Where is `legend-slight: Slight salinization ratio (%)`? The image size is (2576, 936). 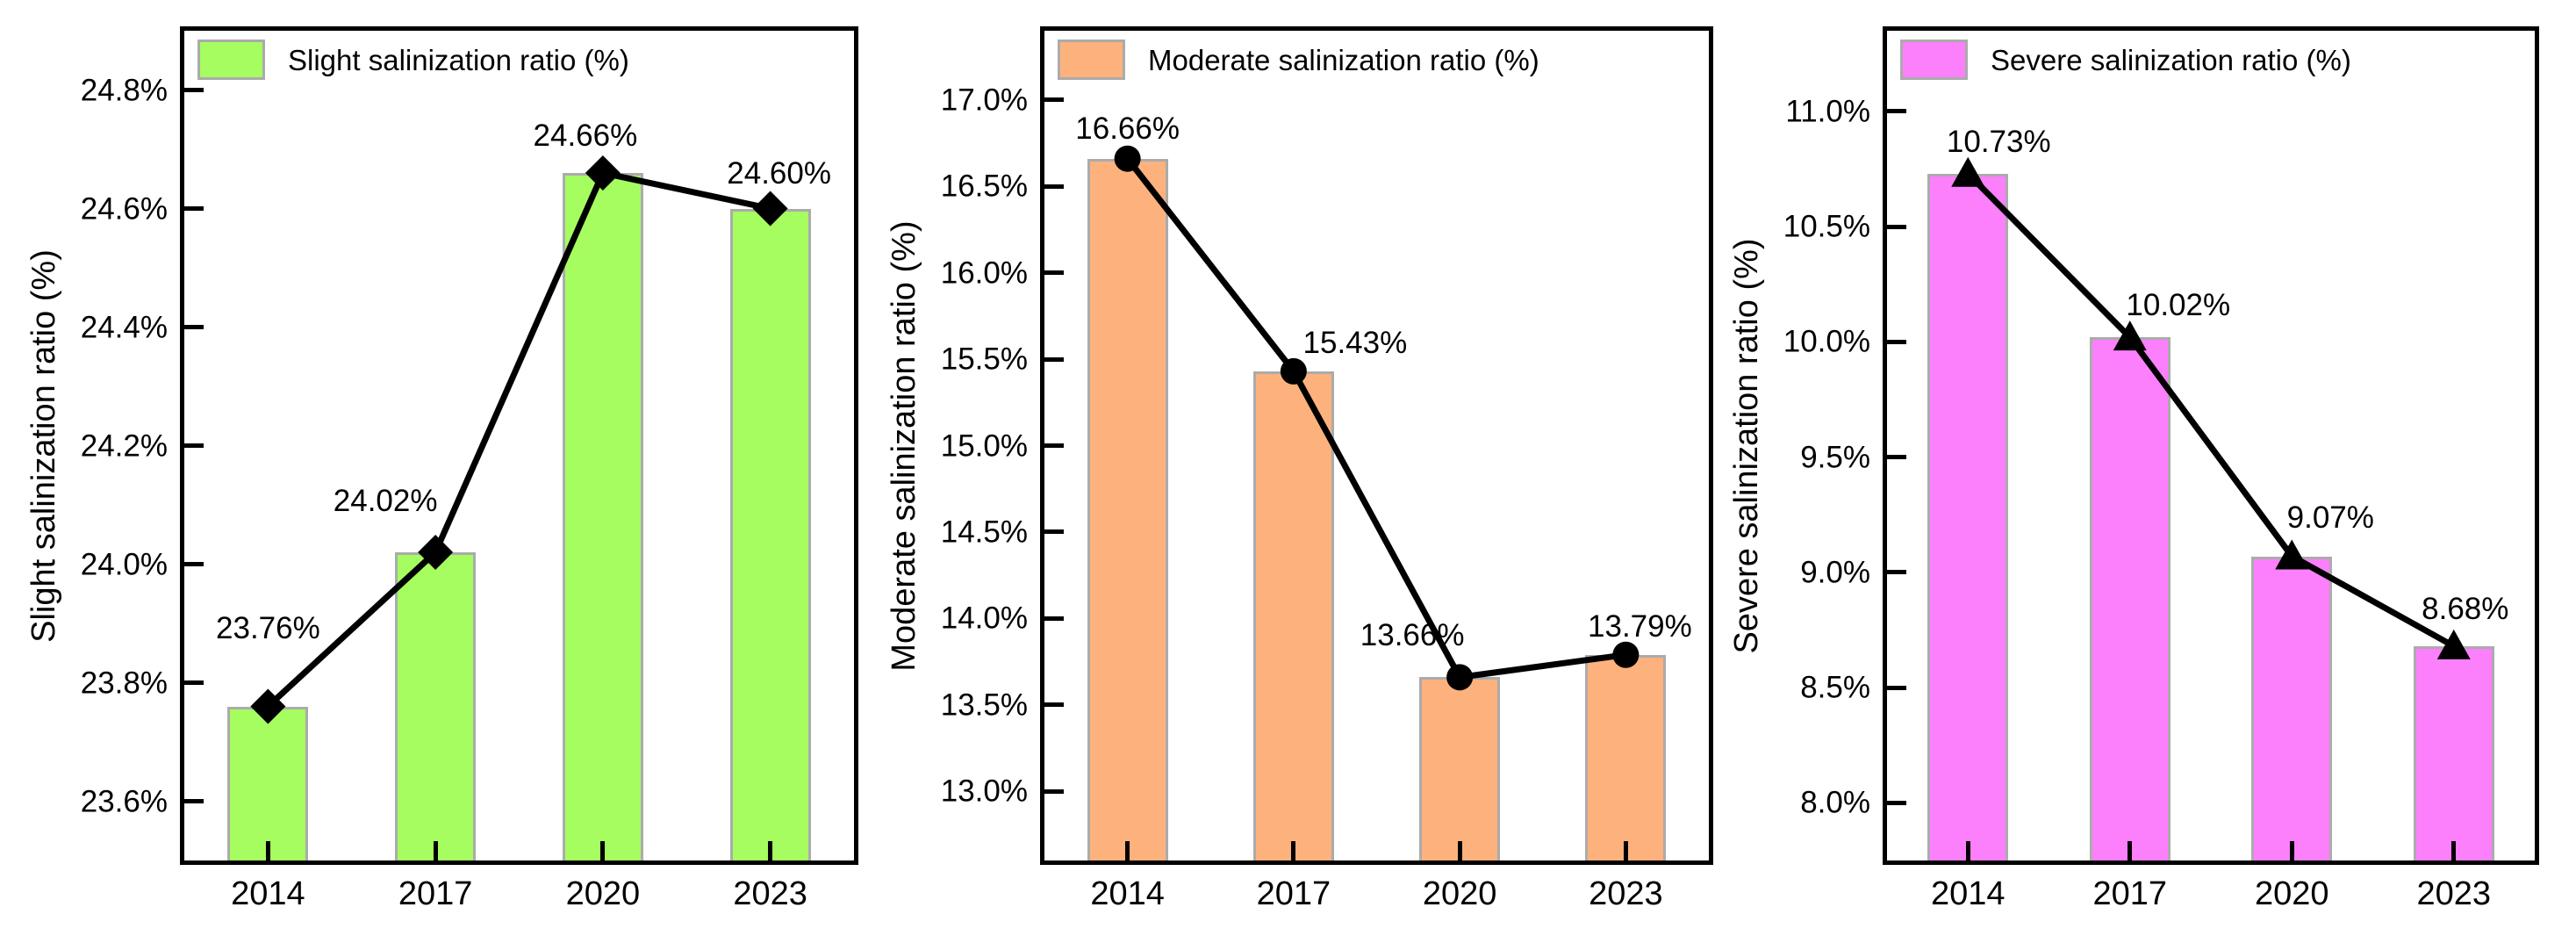 legend-slight: Slight salinization ratio (%) is located at coordinates (413, 60).